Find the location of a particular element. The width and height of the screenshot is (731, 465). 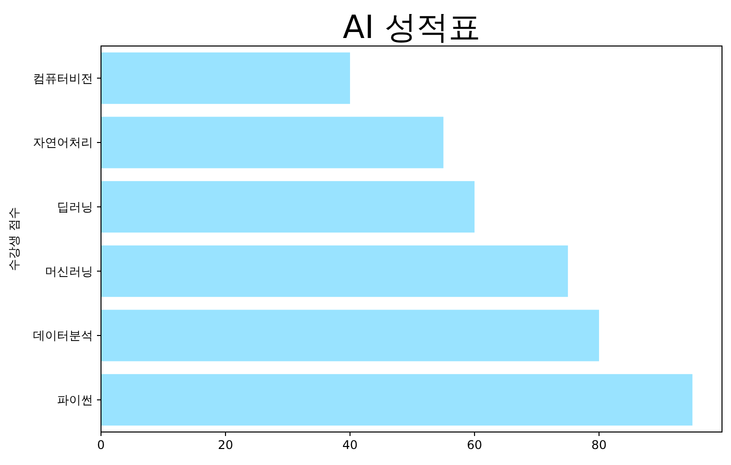

y-tick-label: 머신러닝 is located at coordinates (69, 271).